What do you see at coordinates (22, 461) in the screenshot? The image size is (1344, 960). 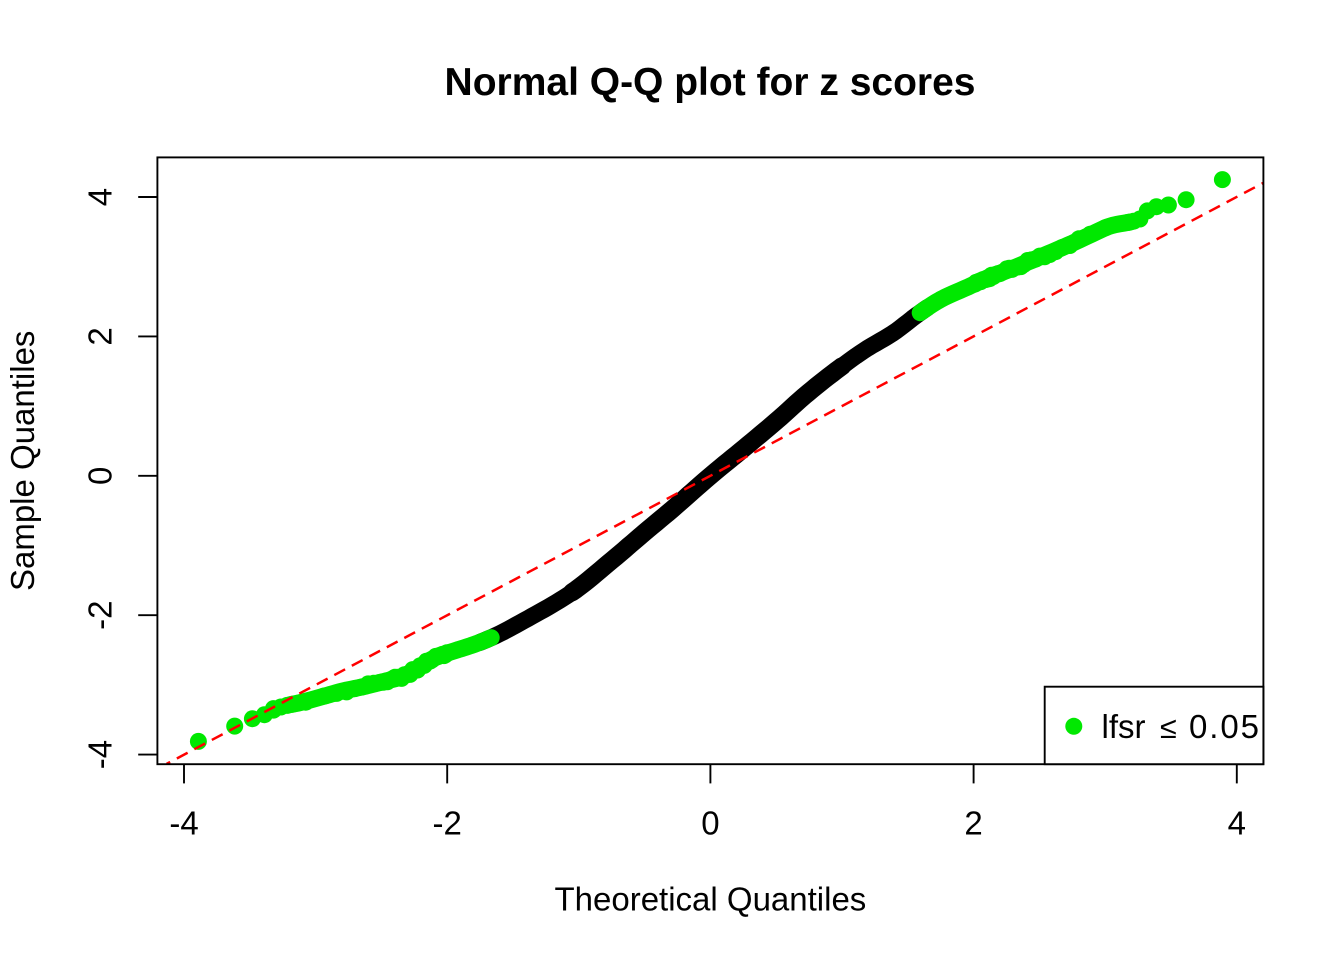 I see `svg-text: Sample Quantiles` at bounding box center [22, 461].